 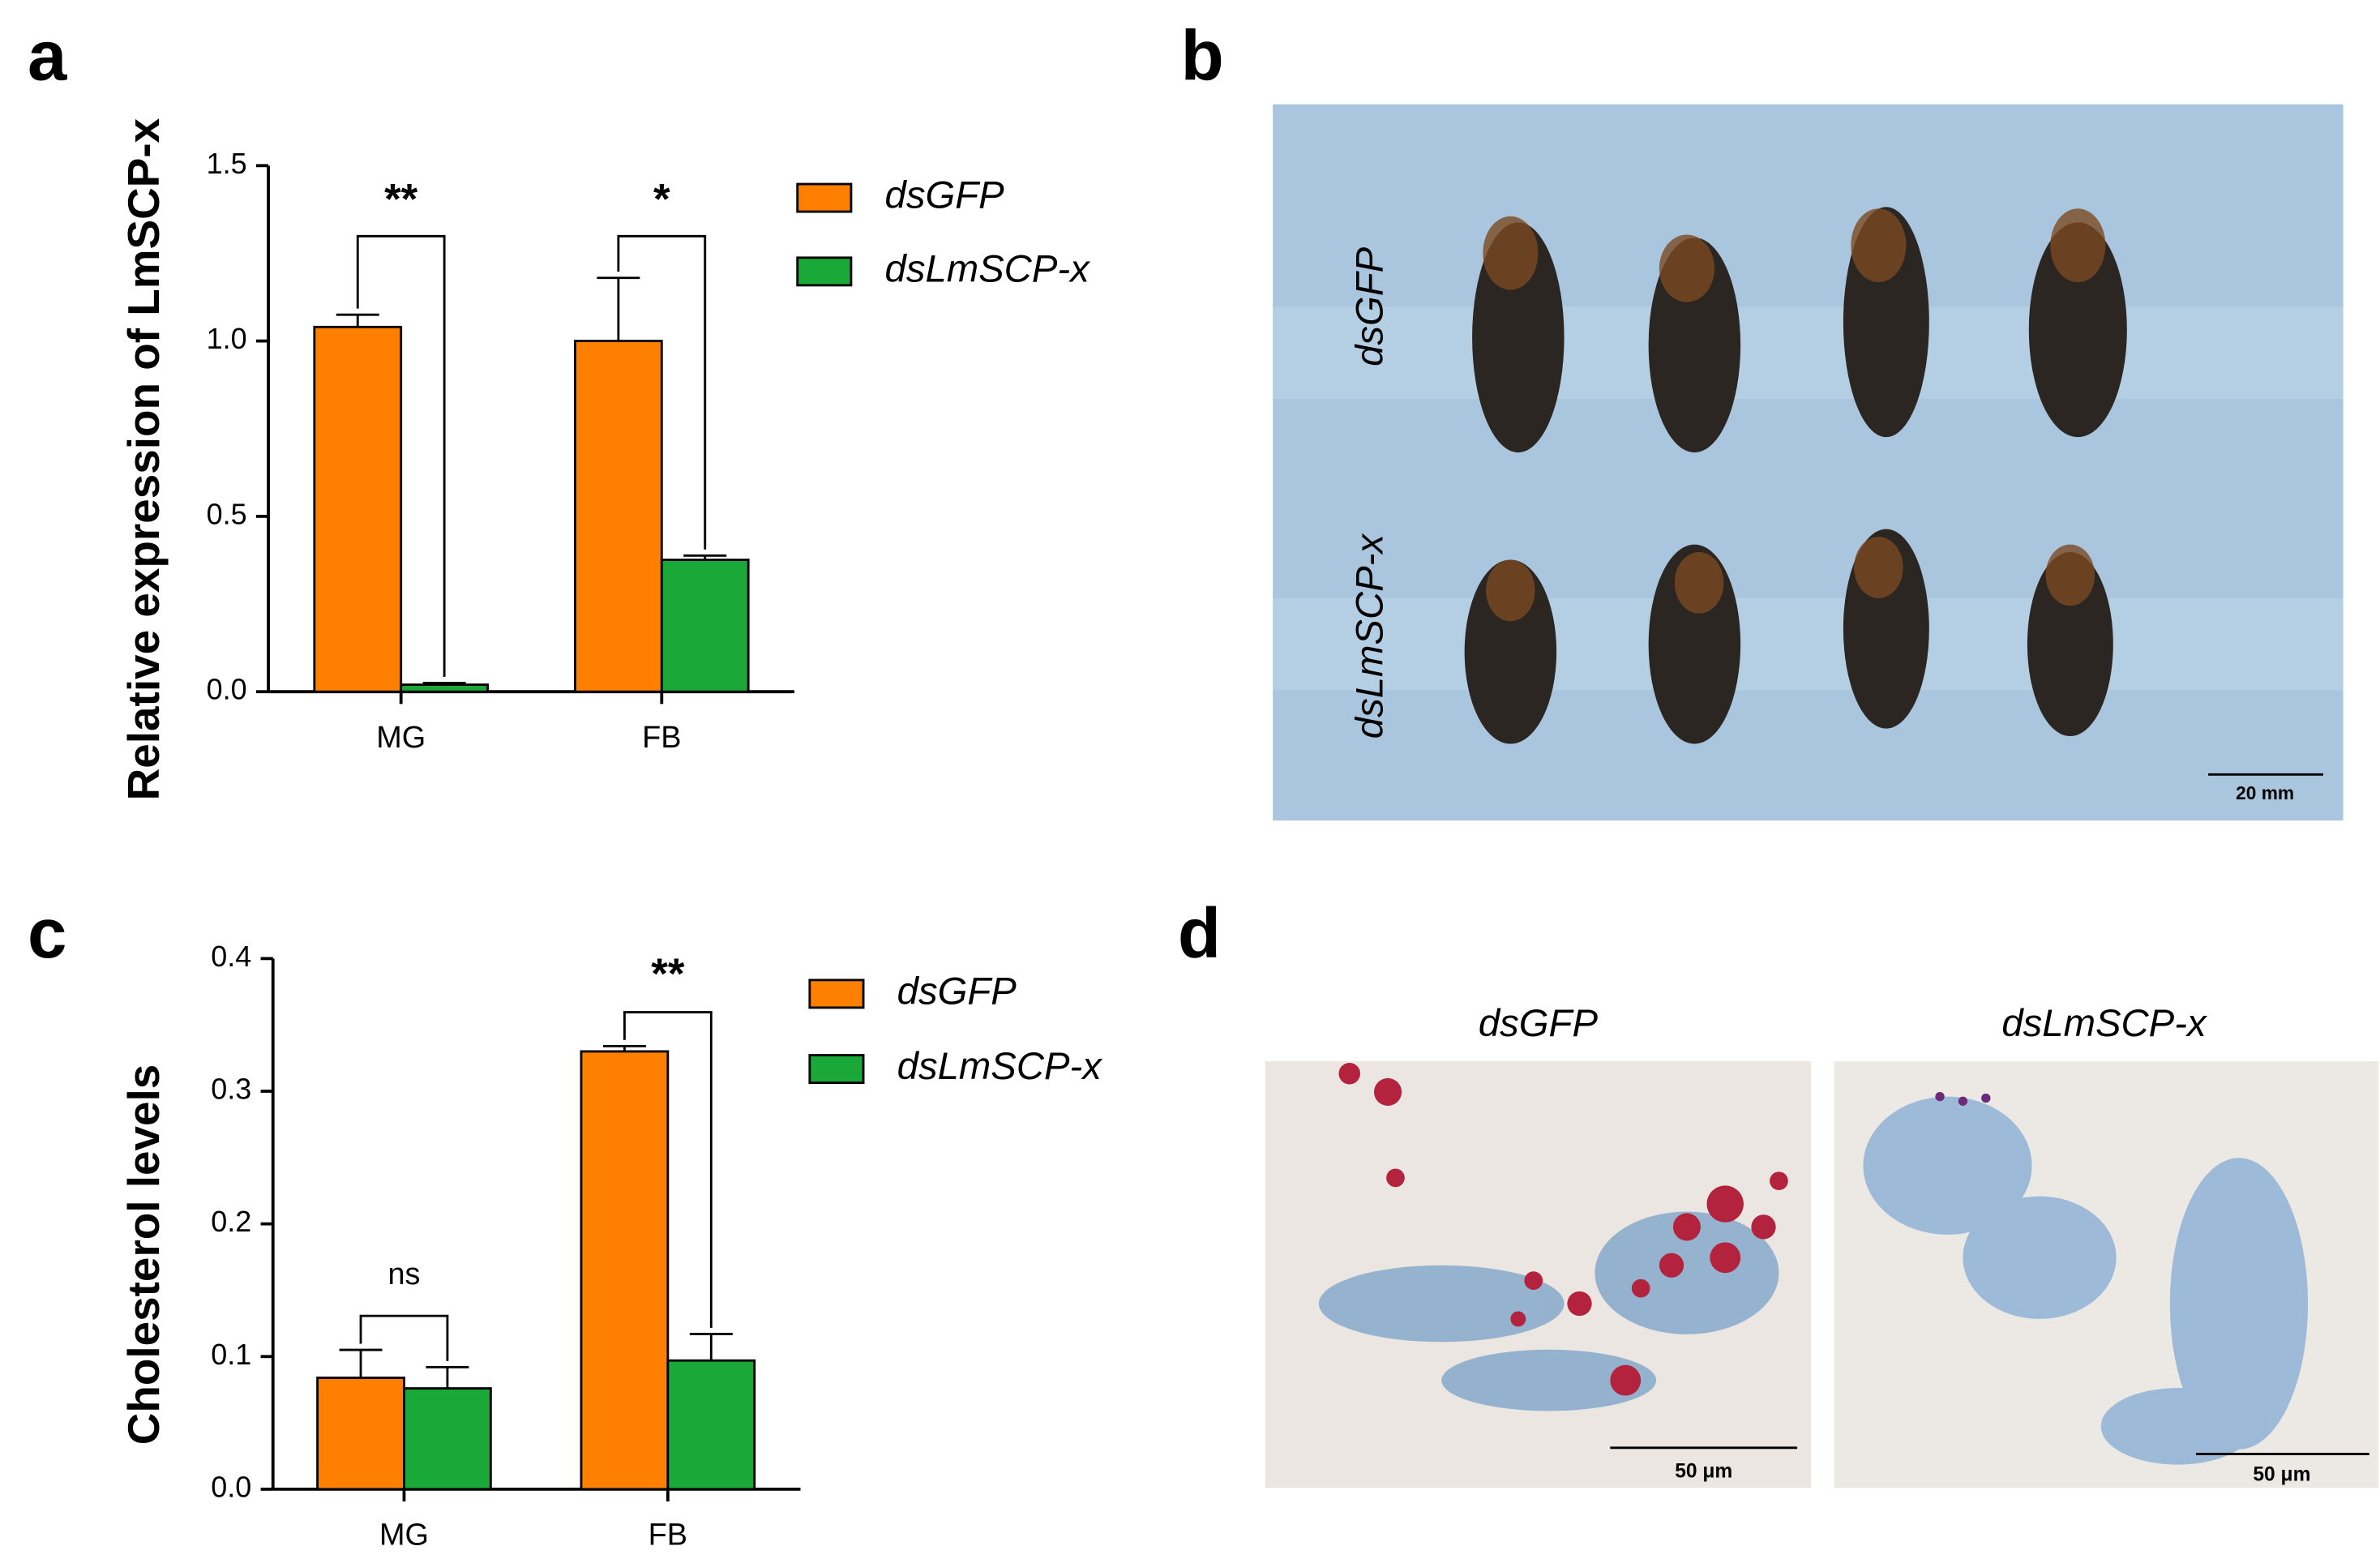 What do you see at coordinates (1822, 1274) in the screenshot?
I see `photo-panel-d` at bounding box center [1822, 1274].